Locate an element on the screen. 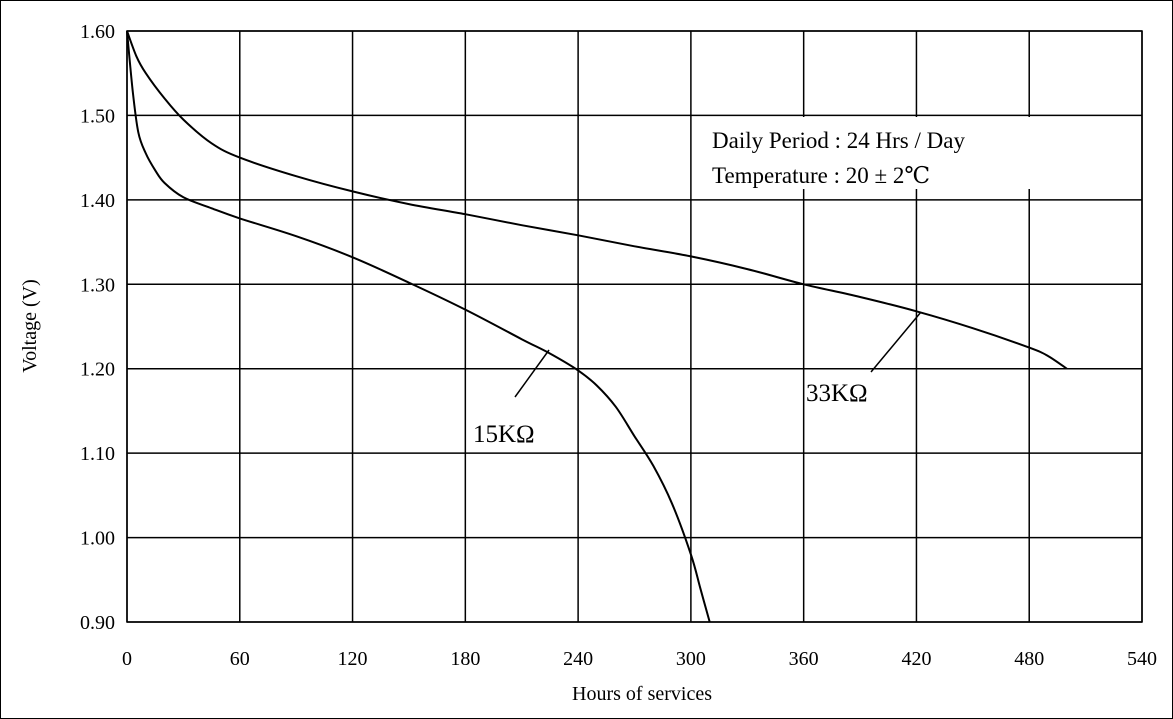 This screenshot has width=1173, height=719. annotation-box is located at coordinates (900, 153).